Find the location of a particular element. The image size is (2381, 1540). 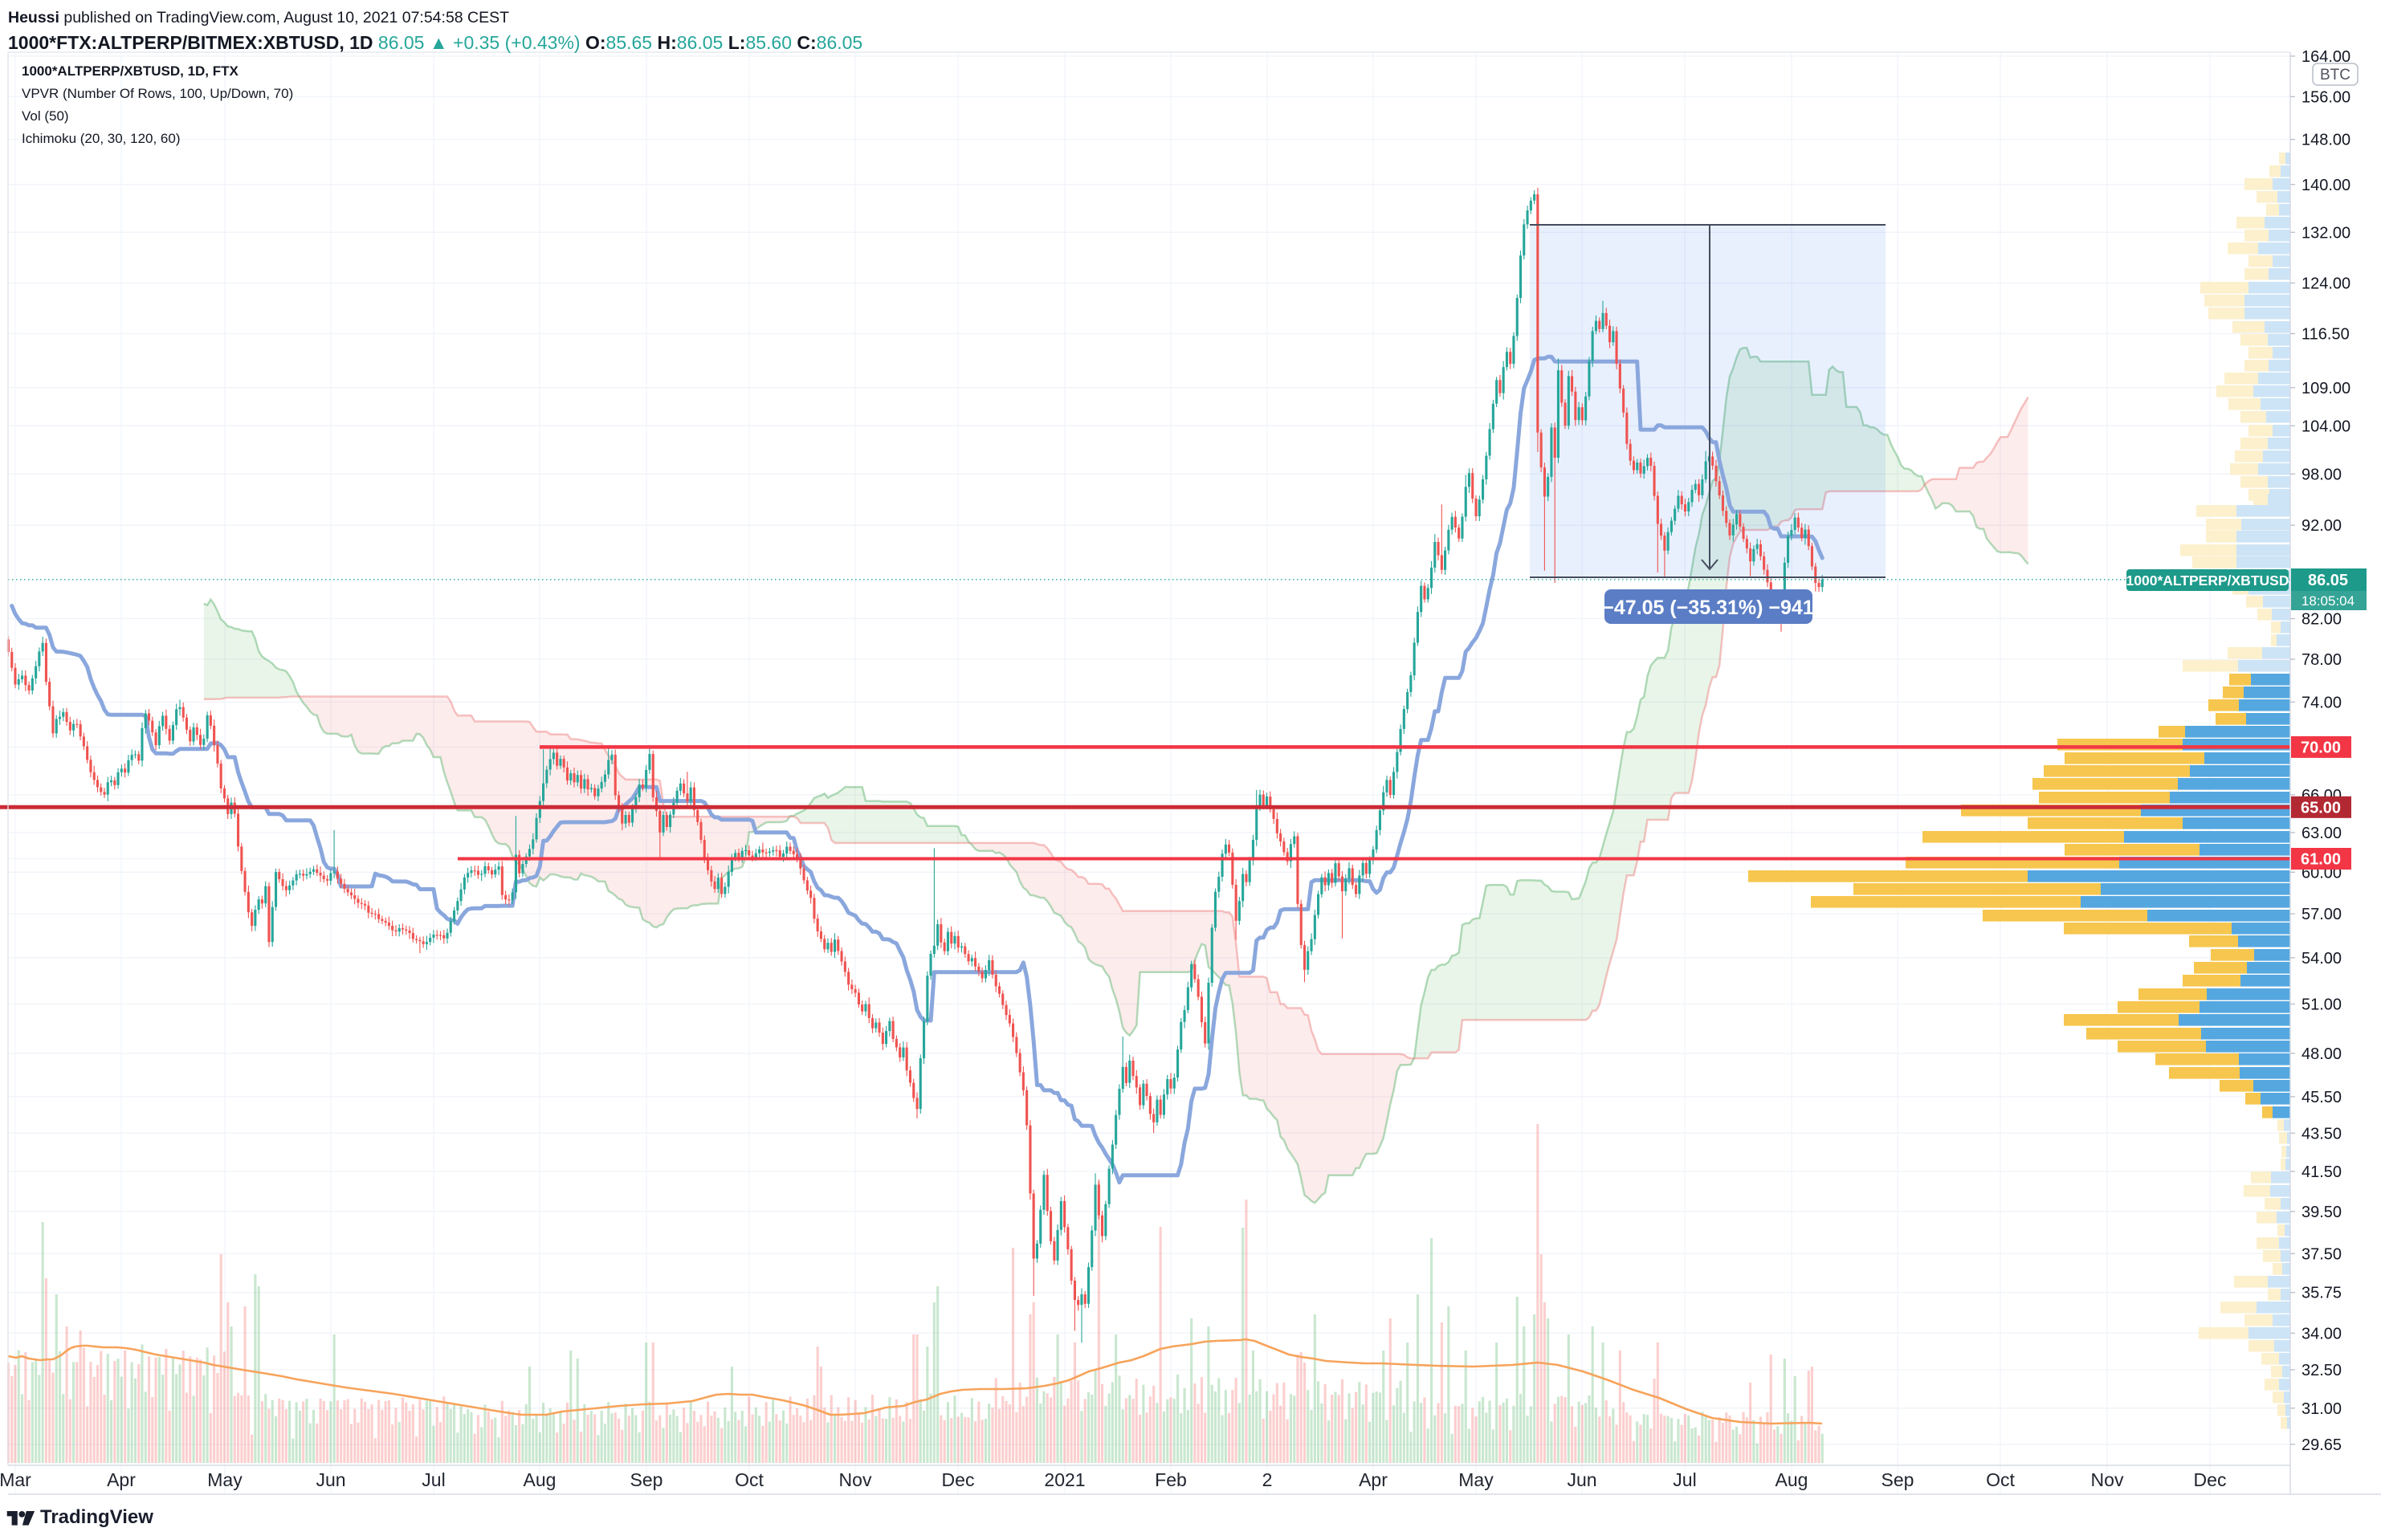

svg-text: 1000*ALTPERP/XBTUSD is located at coordinates (2207, 580).